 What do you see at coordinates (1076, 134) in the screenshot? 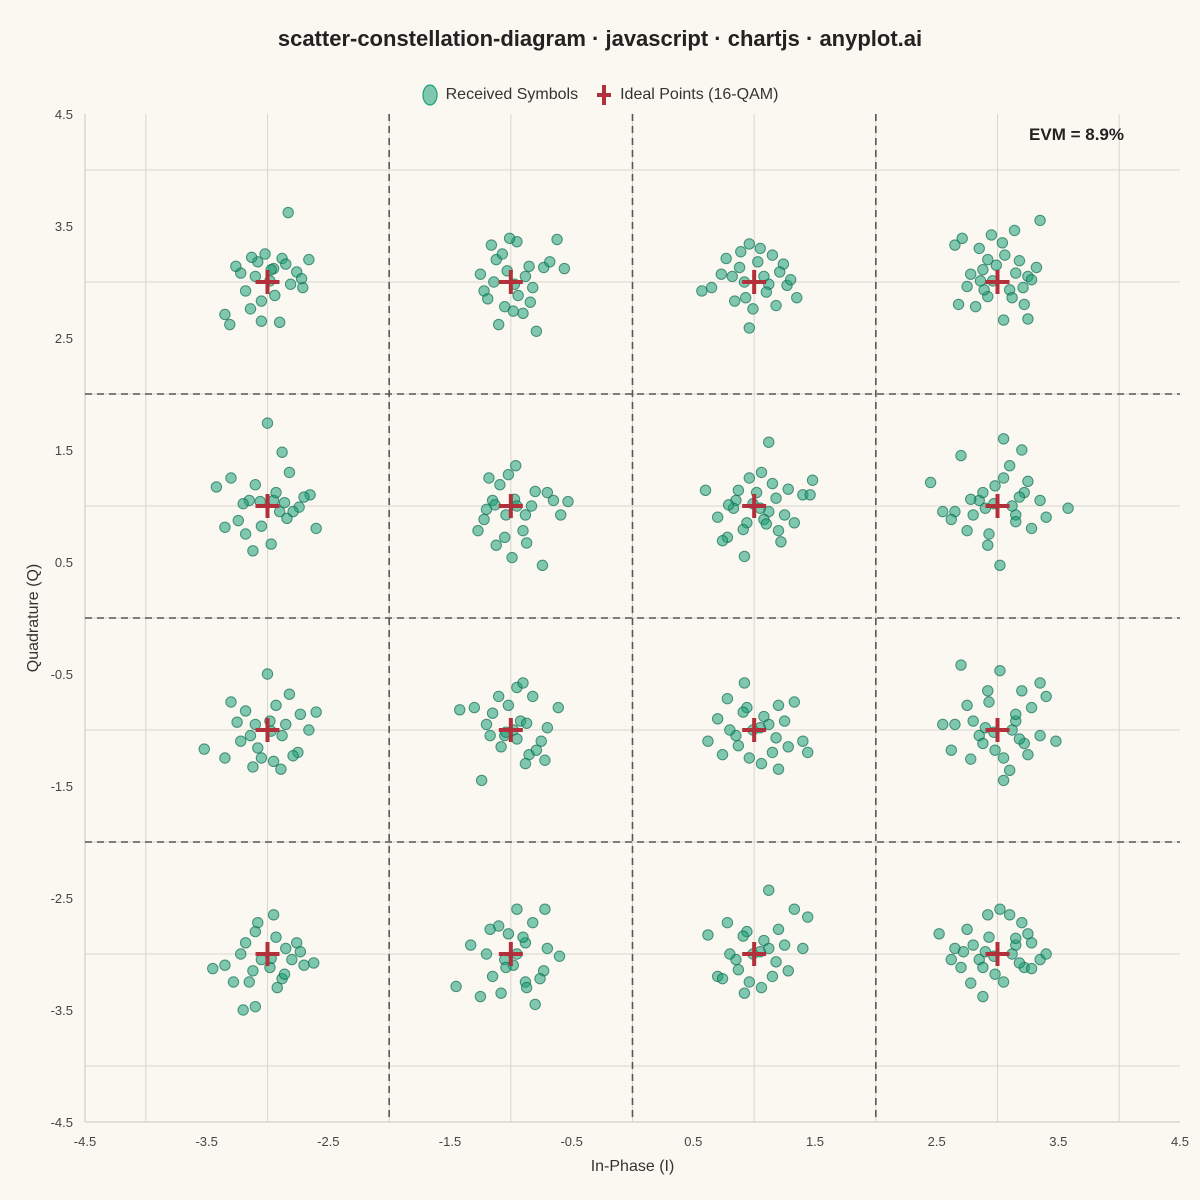
I see `evm-annotation: EVM = 8.9%` at bounding box center [1076, 134].